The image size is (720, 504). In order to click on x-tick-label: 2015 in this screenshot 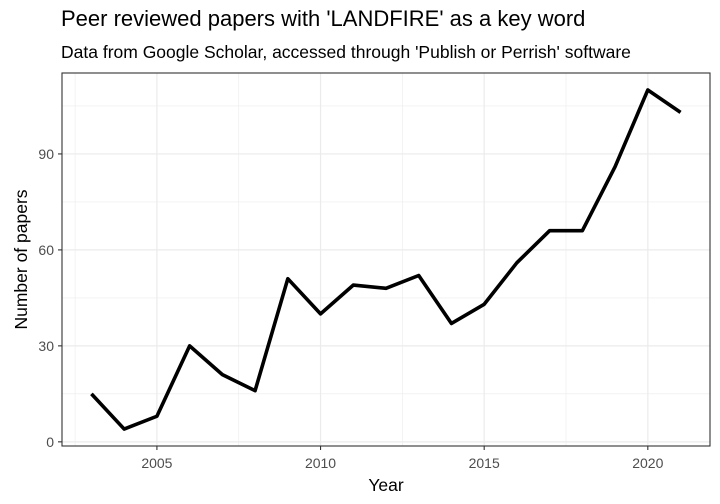, I will do `click(484, 463)`.